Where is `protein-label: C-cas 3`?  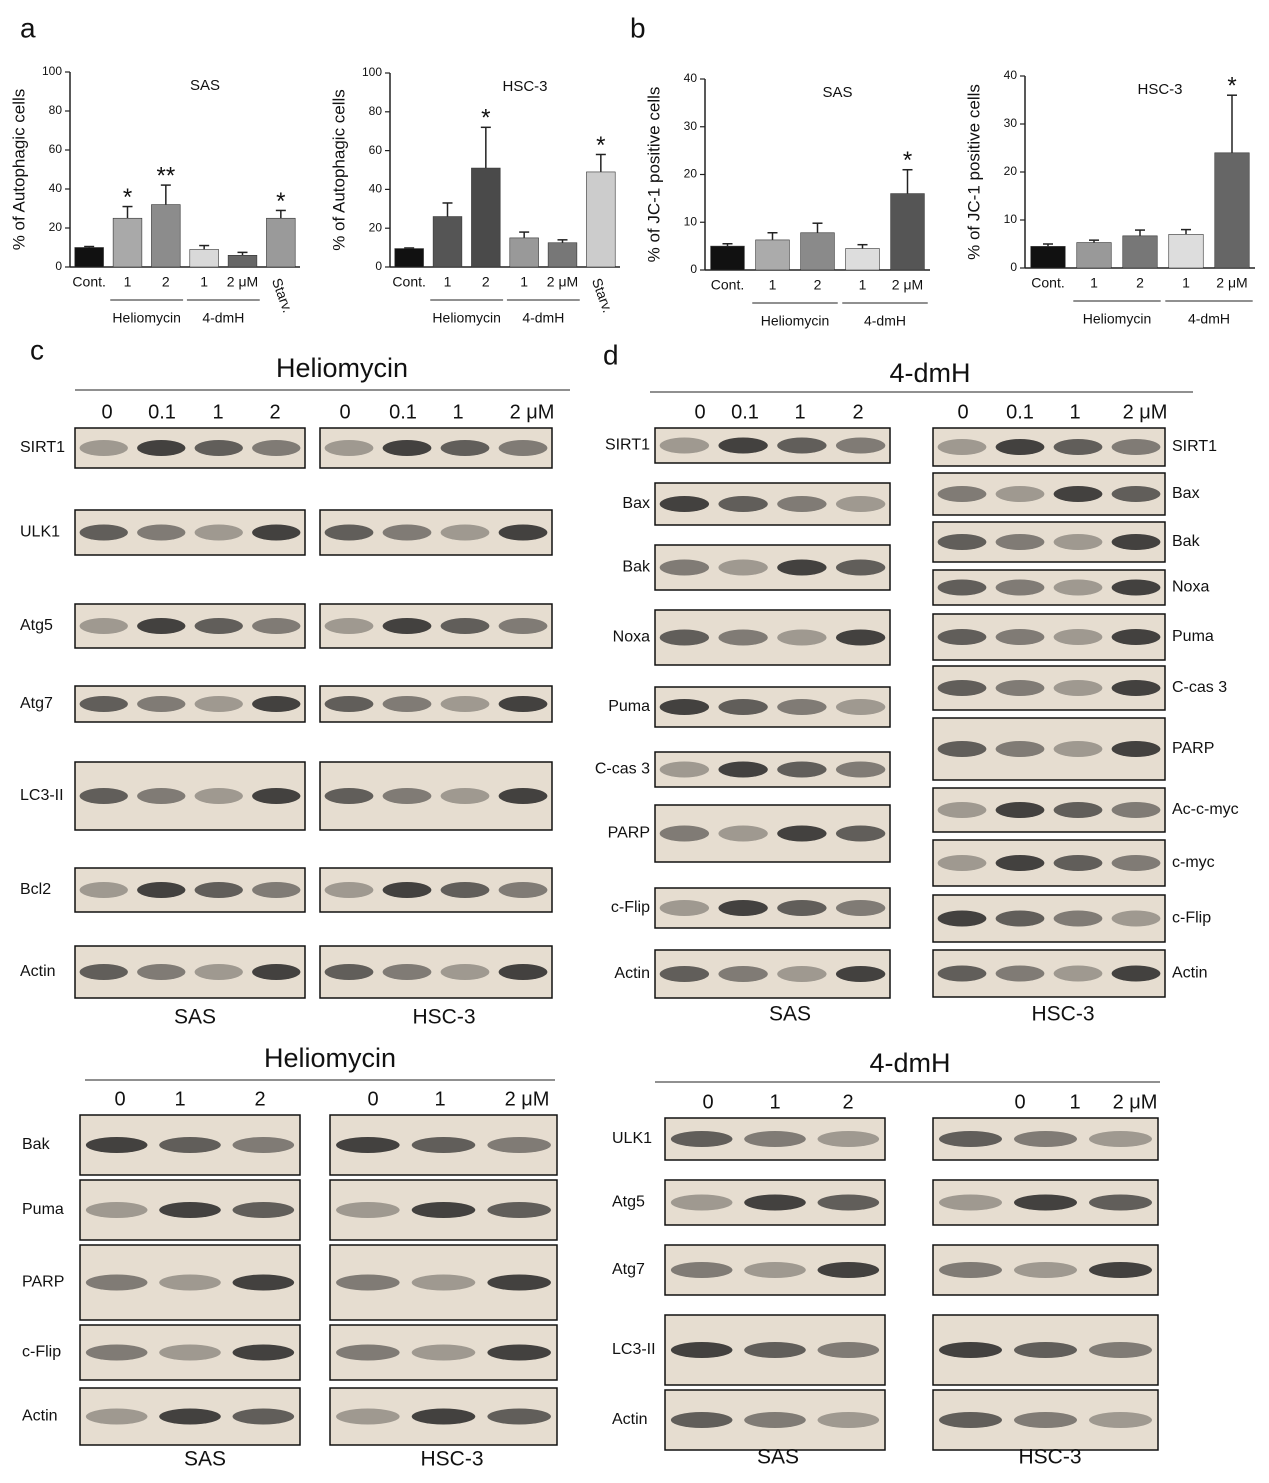 protein-label: C-cas 3 is located at coordinates (622, 769).